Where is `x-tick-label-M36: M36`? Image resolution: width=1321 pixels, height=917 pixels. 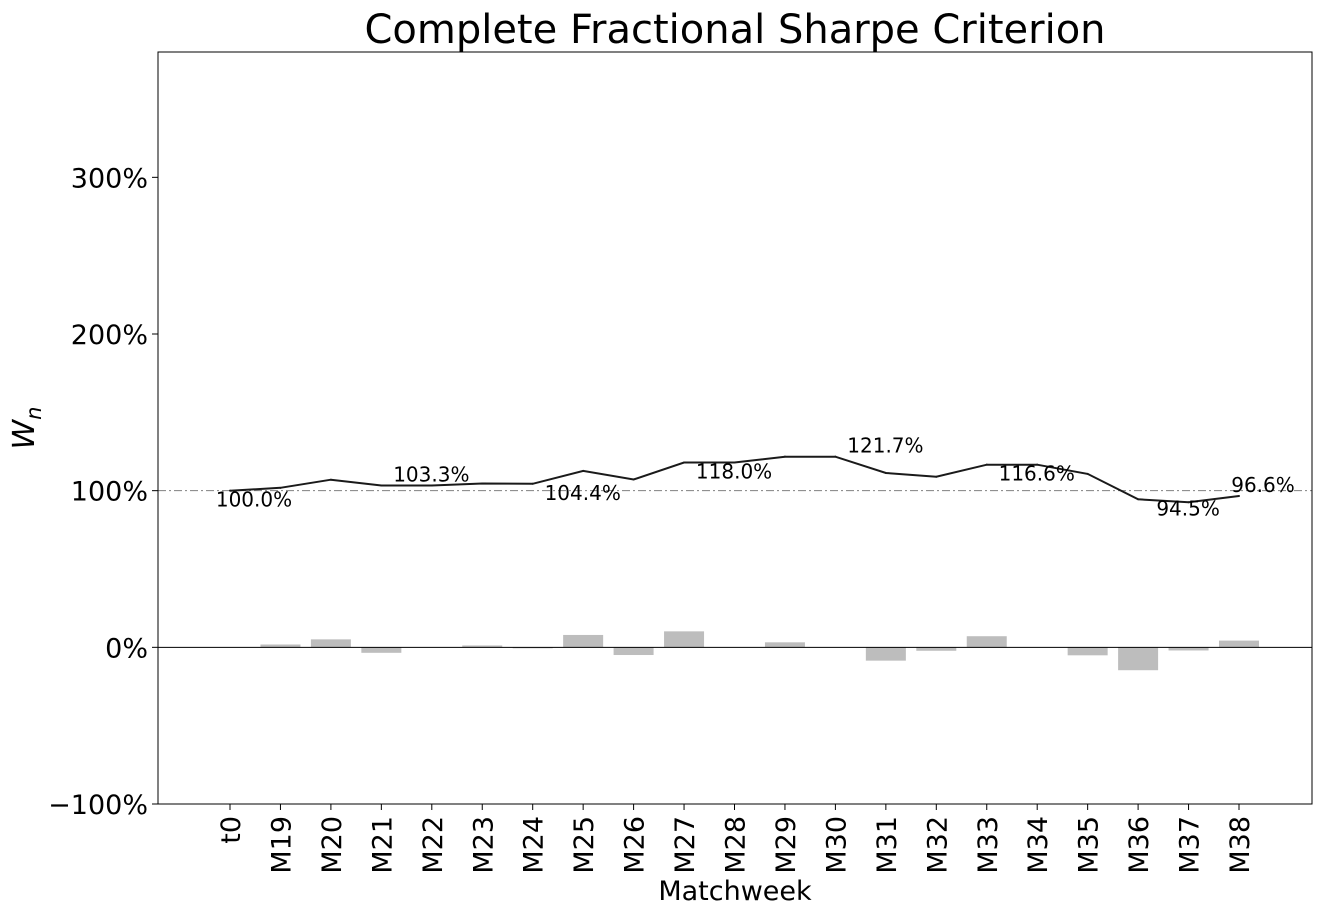 x-tick-label-M36: M36 is located at coordinates (1139, 845).